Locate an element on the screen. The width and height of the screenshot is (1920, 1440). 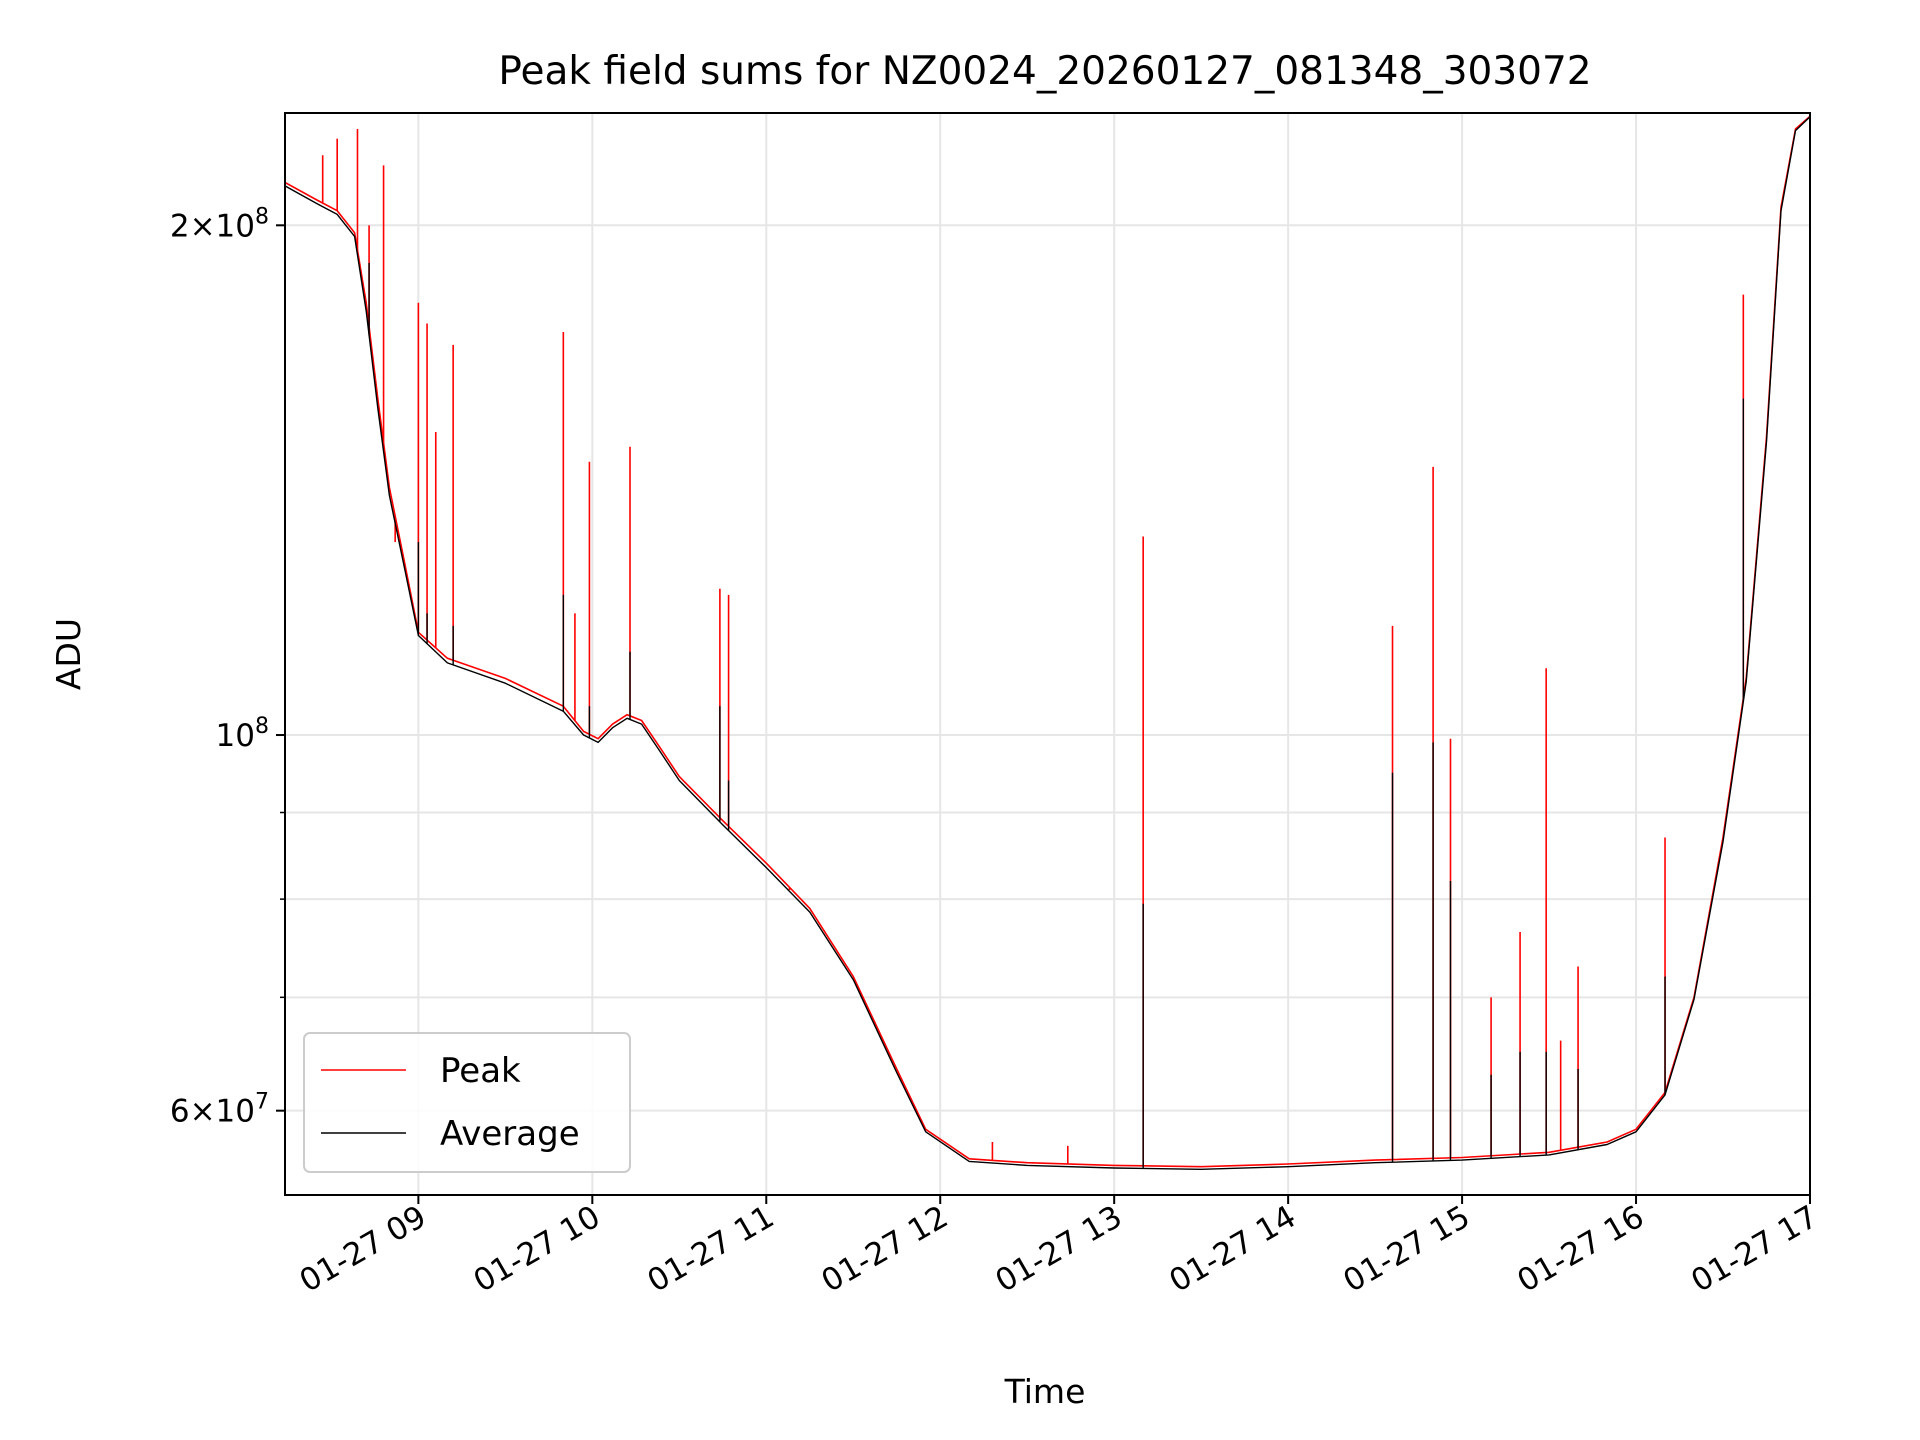
legend-box is located at coordinates (467, 1102).